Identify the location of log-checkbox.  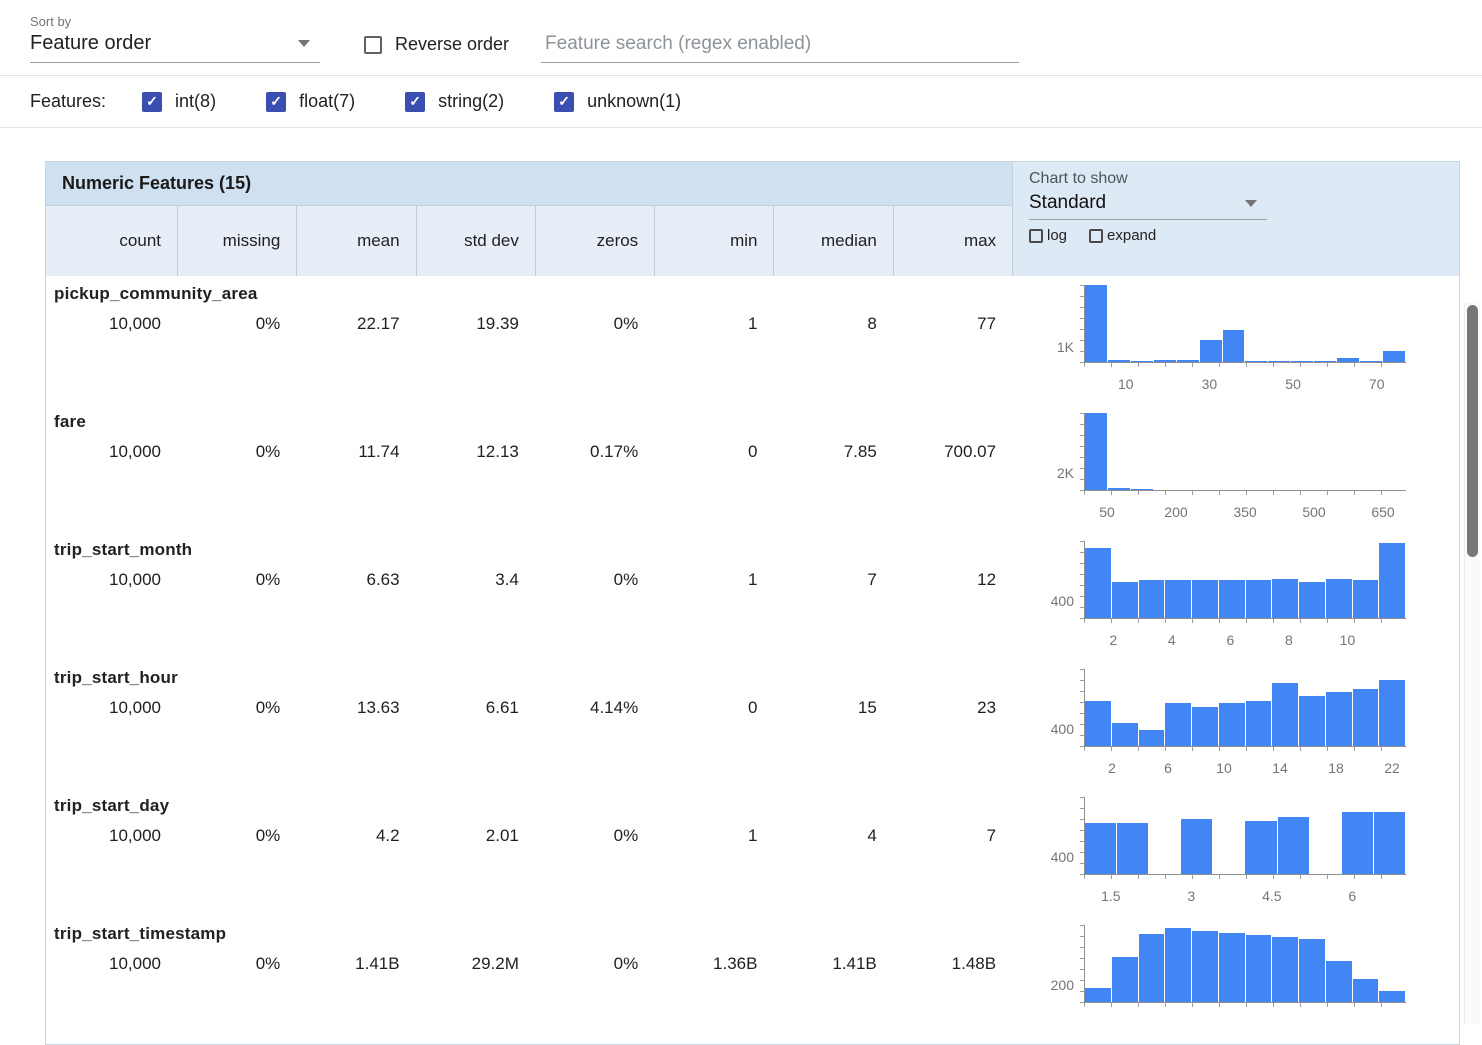
(1036, 235).